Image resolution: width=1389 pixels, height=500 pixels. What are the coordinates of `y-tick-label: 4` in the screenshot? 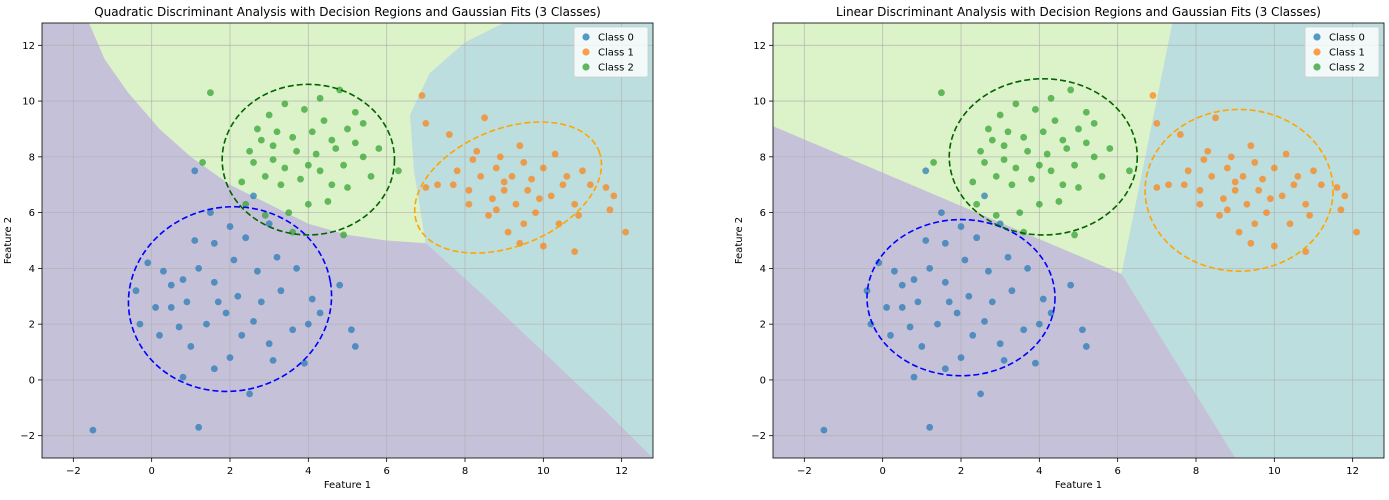 It's located at (32, 269).